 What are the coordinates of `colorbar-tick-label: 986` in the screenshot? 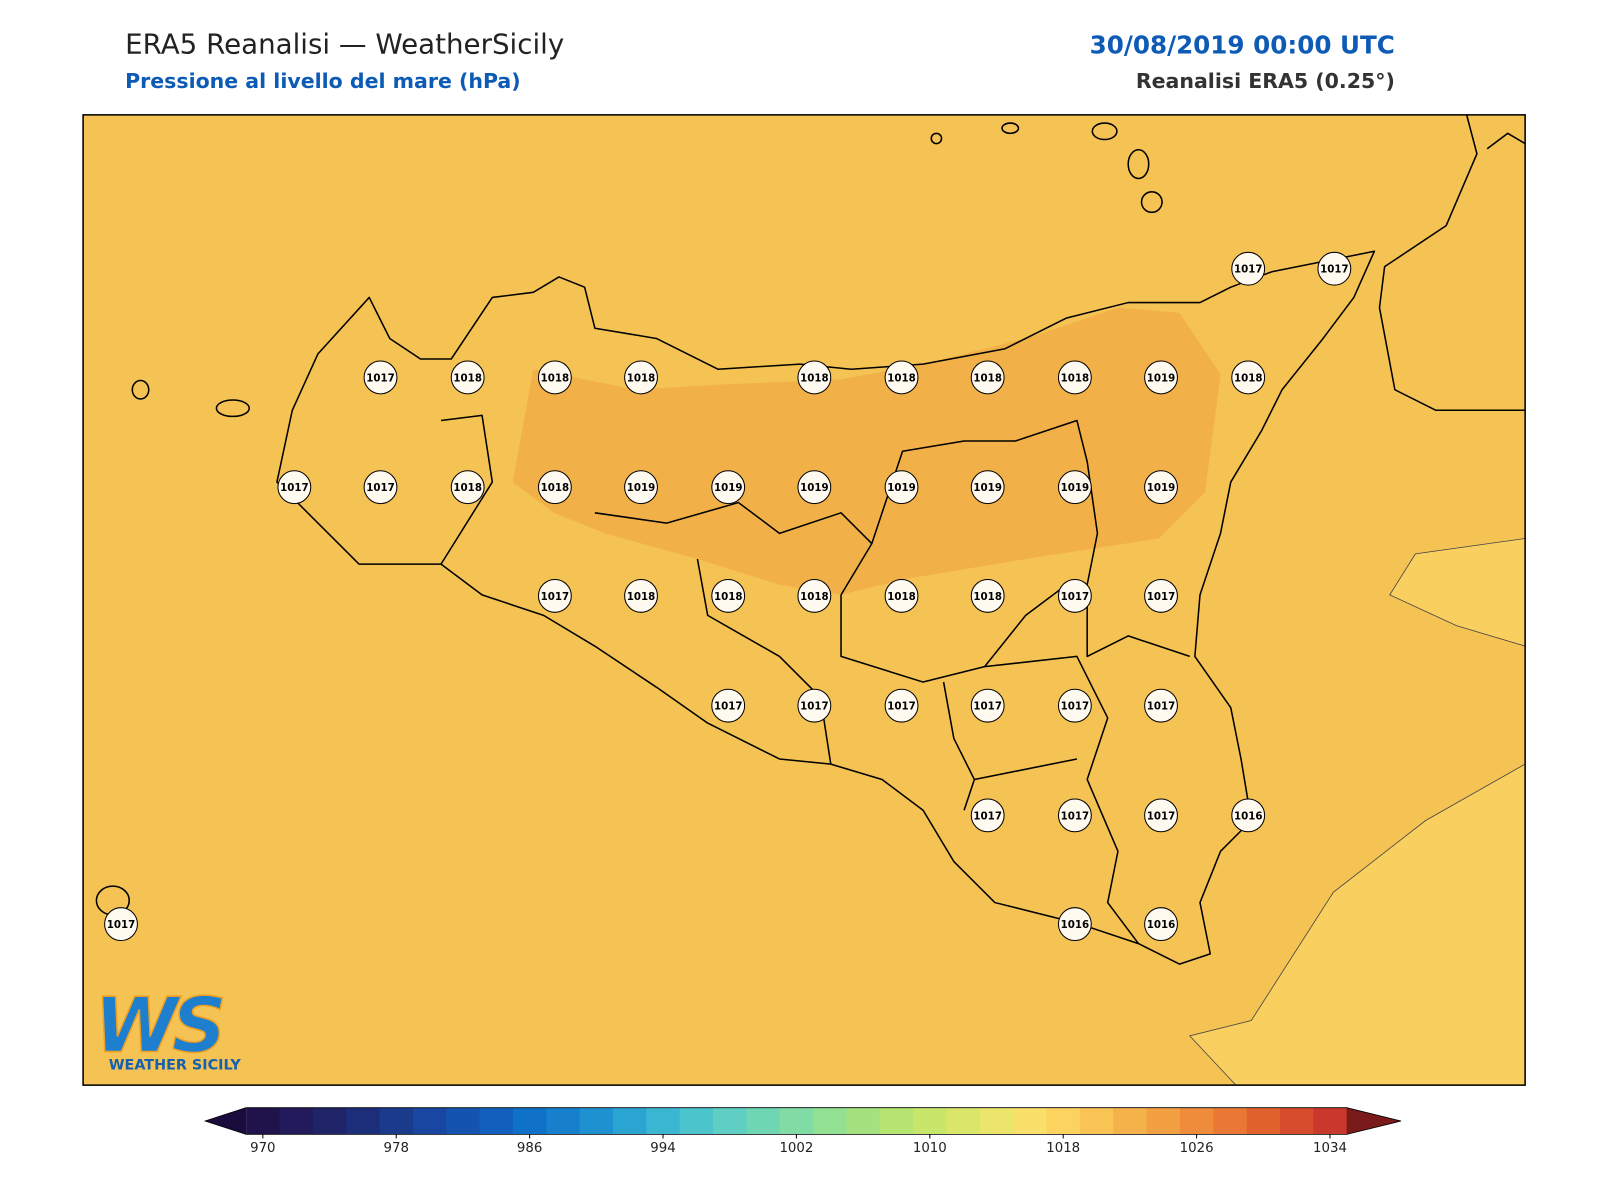 It's located at (529, 1148).